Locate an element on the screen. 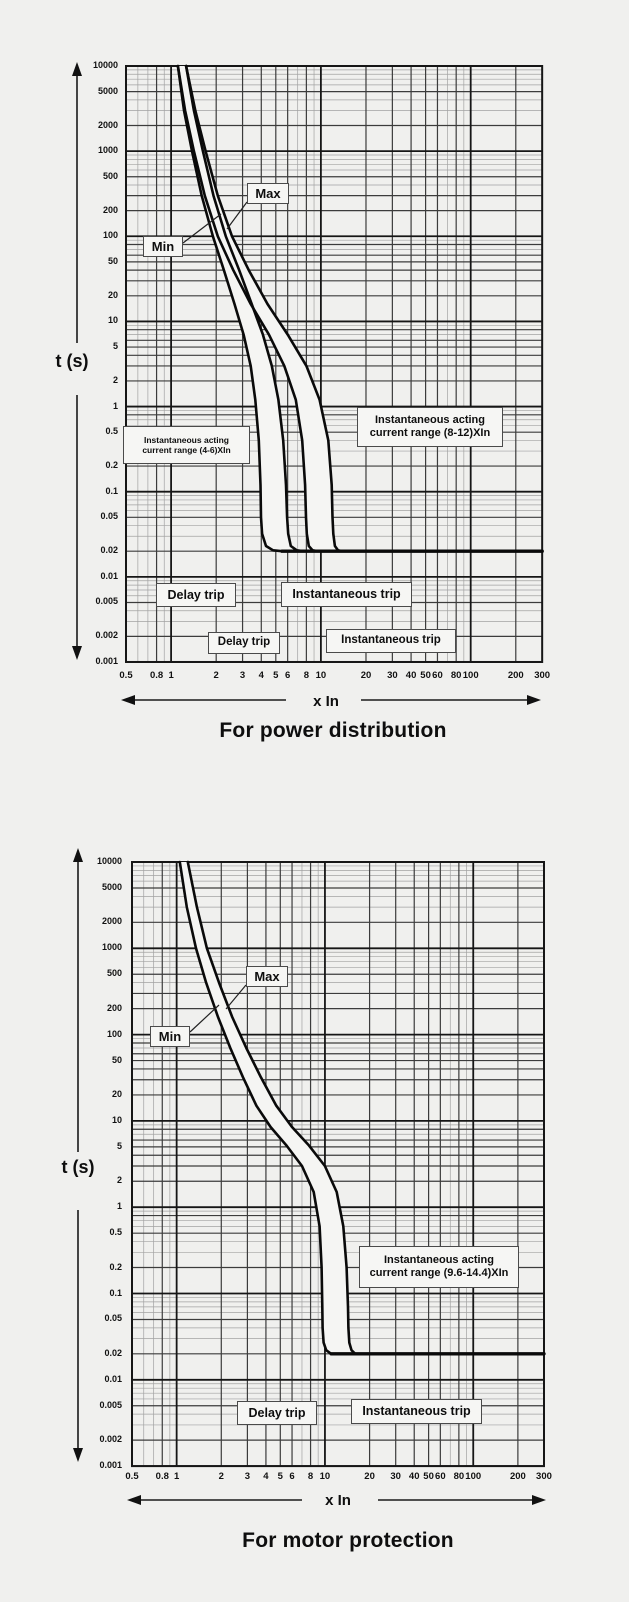 Image resolution: width=629 pixels, height=1602 pixels. min-curve-label-motor: Min is located at coordinates (170, 1036).